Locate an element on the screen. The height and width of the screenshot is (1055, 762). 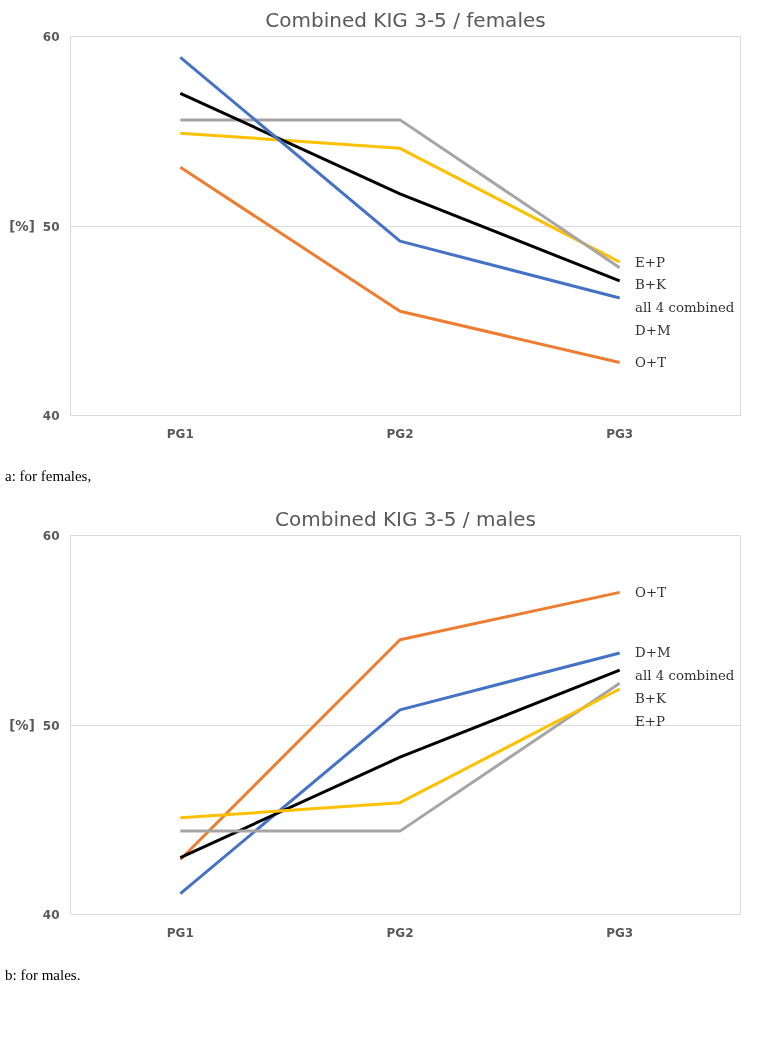
chart-title: Combined KIG 3-5 / males is located at coordinates (405, 518).